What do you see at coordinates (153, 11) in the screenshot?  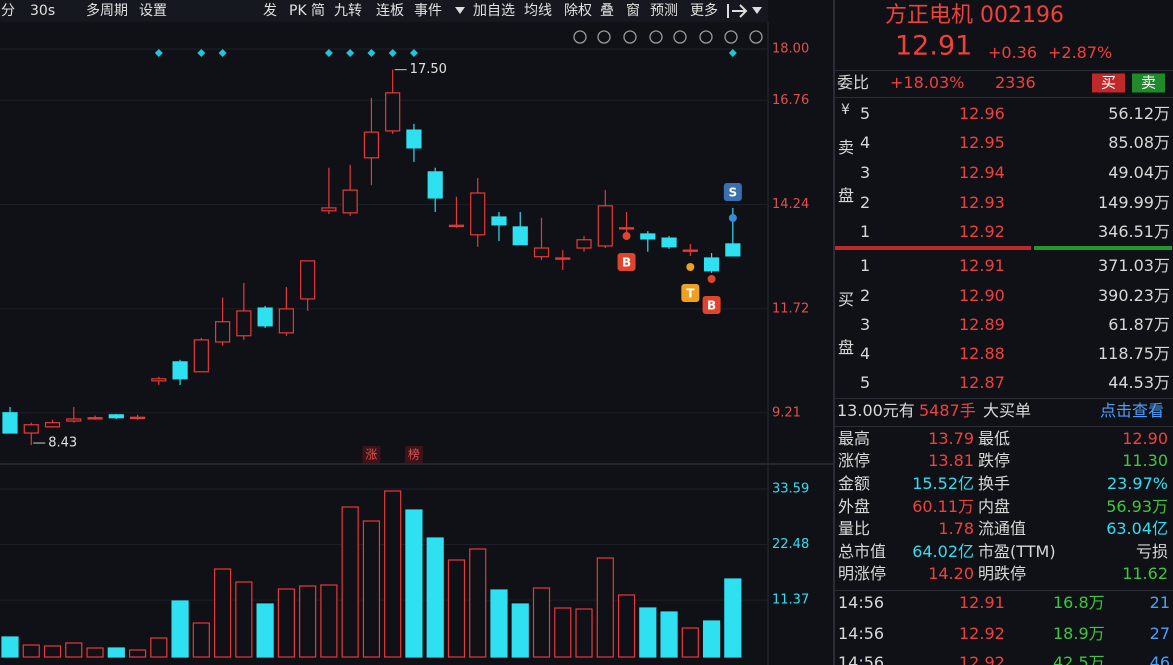 I see `toolbar-item: 设置` at bounding box center [153, 11].